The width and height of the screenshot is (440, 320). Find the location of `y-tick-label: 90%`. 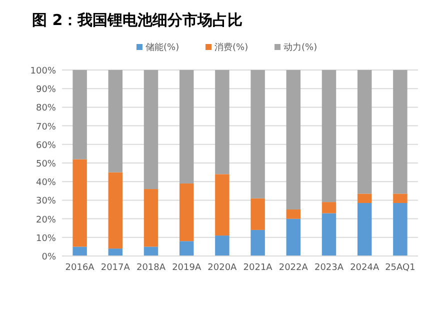

y-tick-label: 90% is located at coordinates (46, 90).